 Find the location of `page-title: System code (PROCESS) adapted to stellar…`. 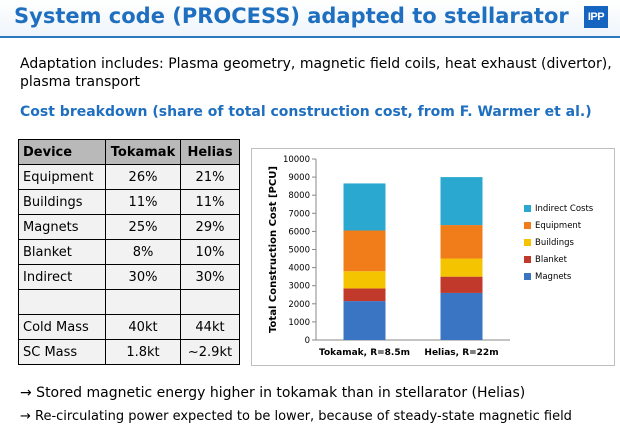

page-title: System code (PROCESS) adapted to stellar… is located at coordinates (291, 16).